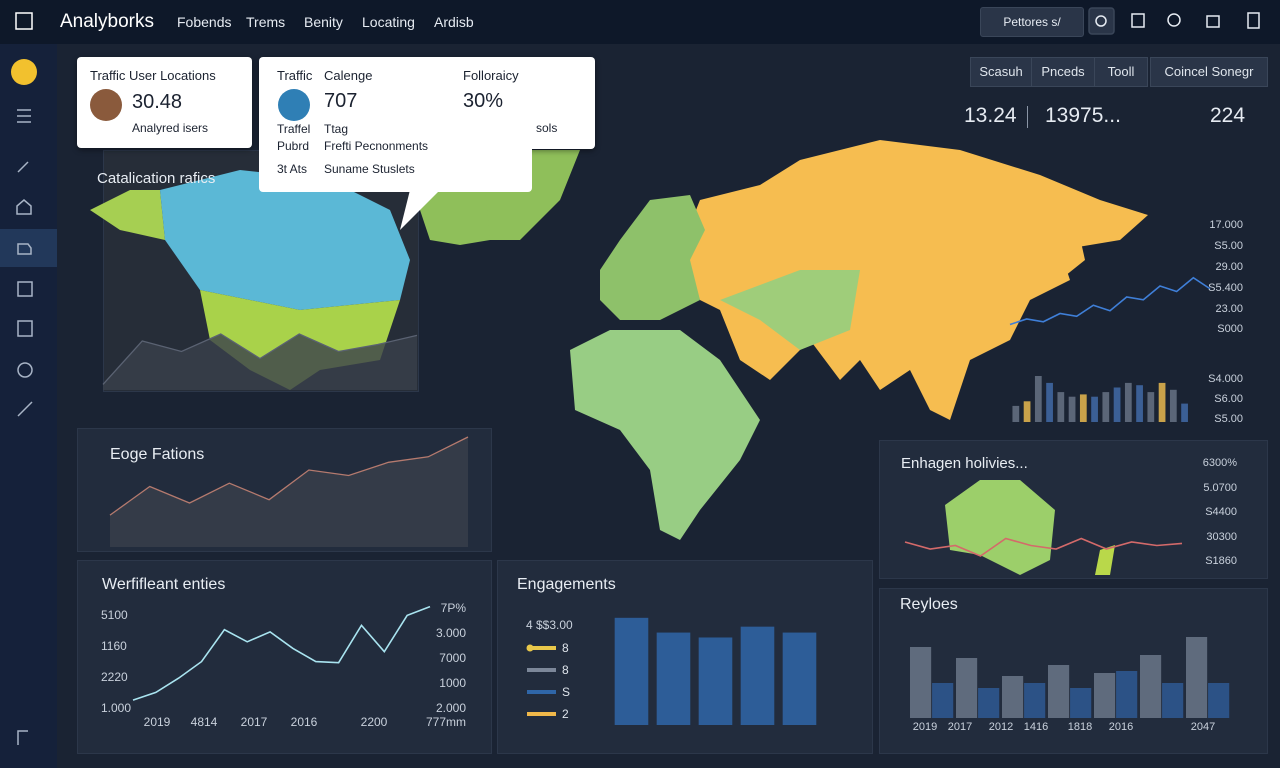  Describe the element at coordinates (566, 691) in the screenshot. I see `label: S` at that location.